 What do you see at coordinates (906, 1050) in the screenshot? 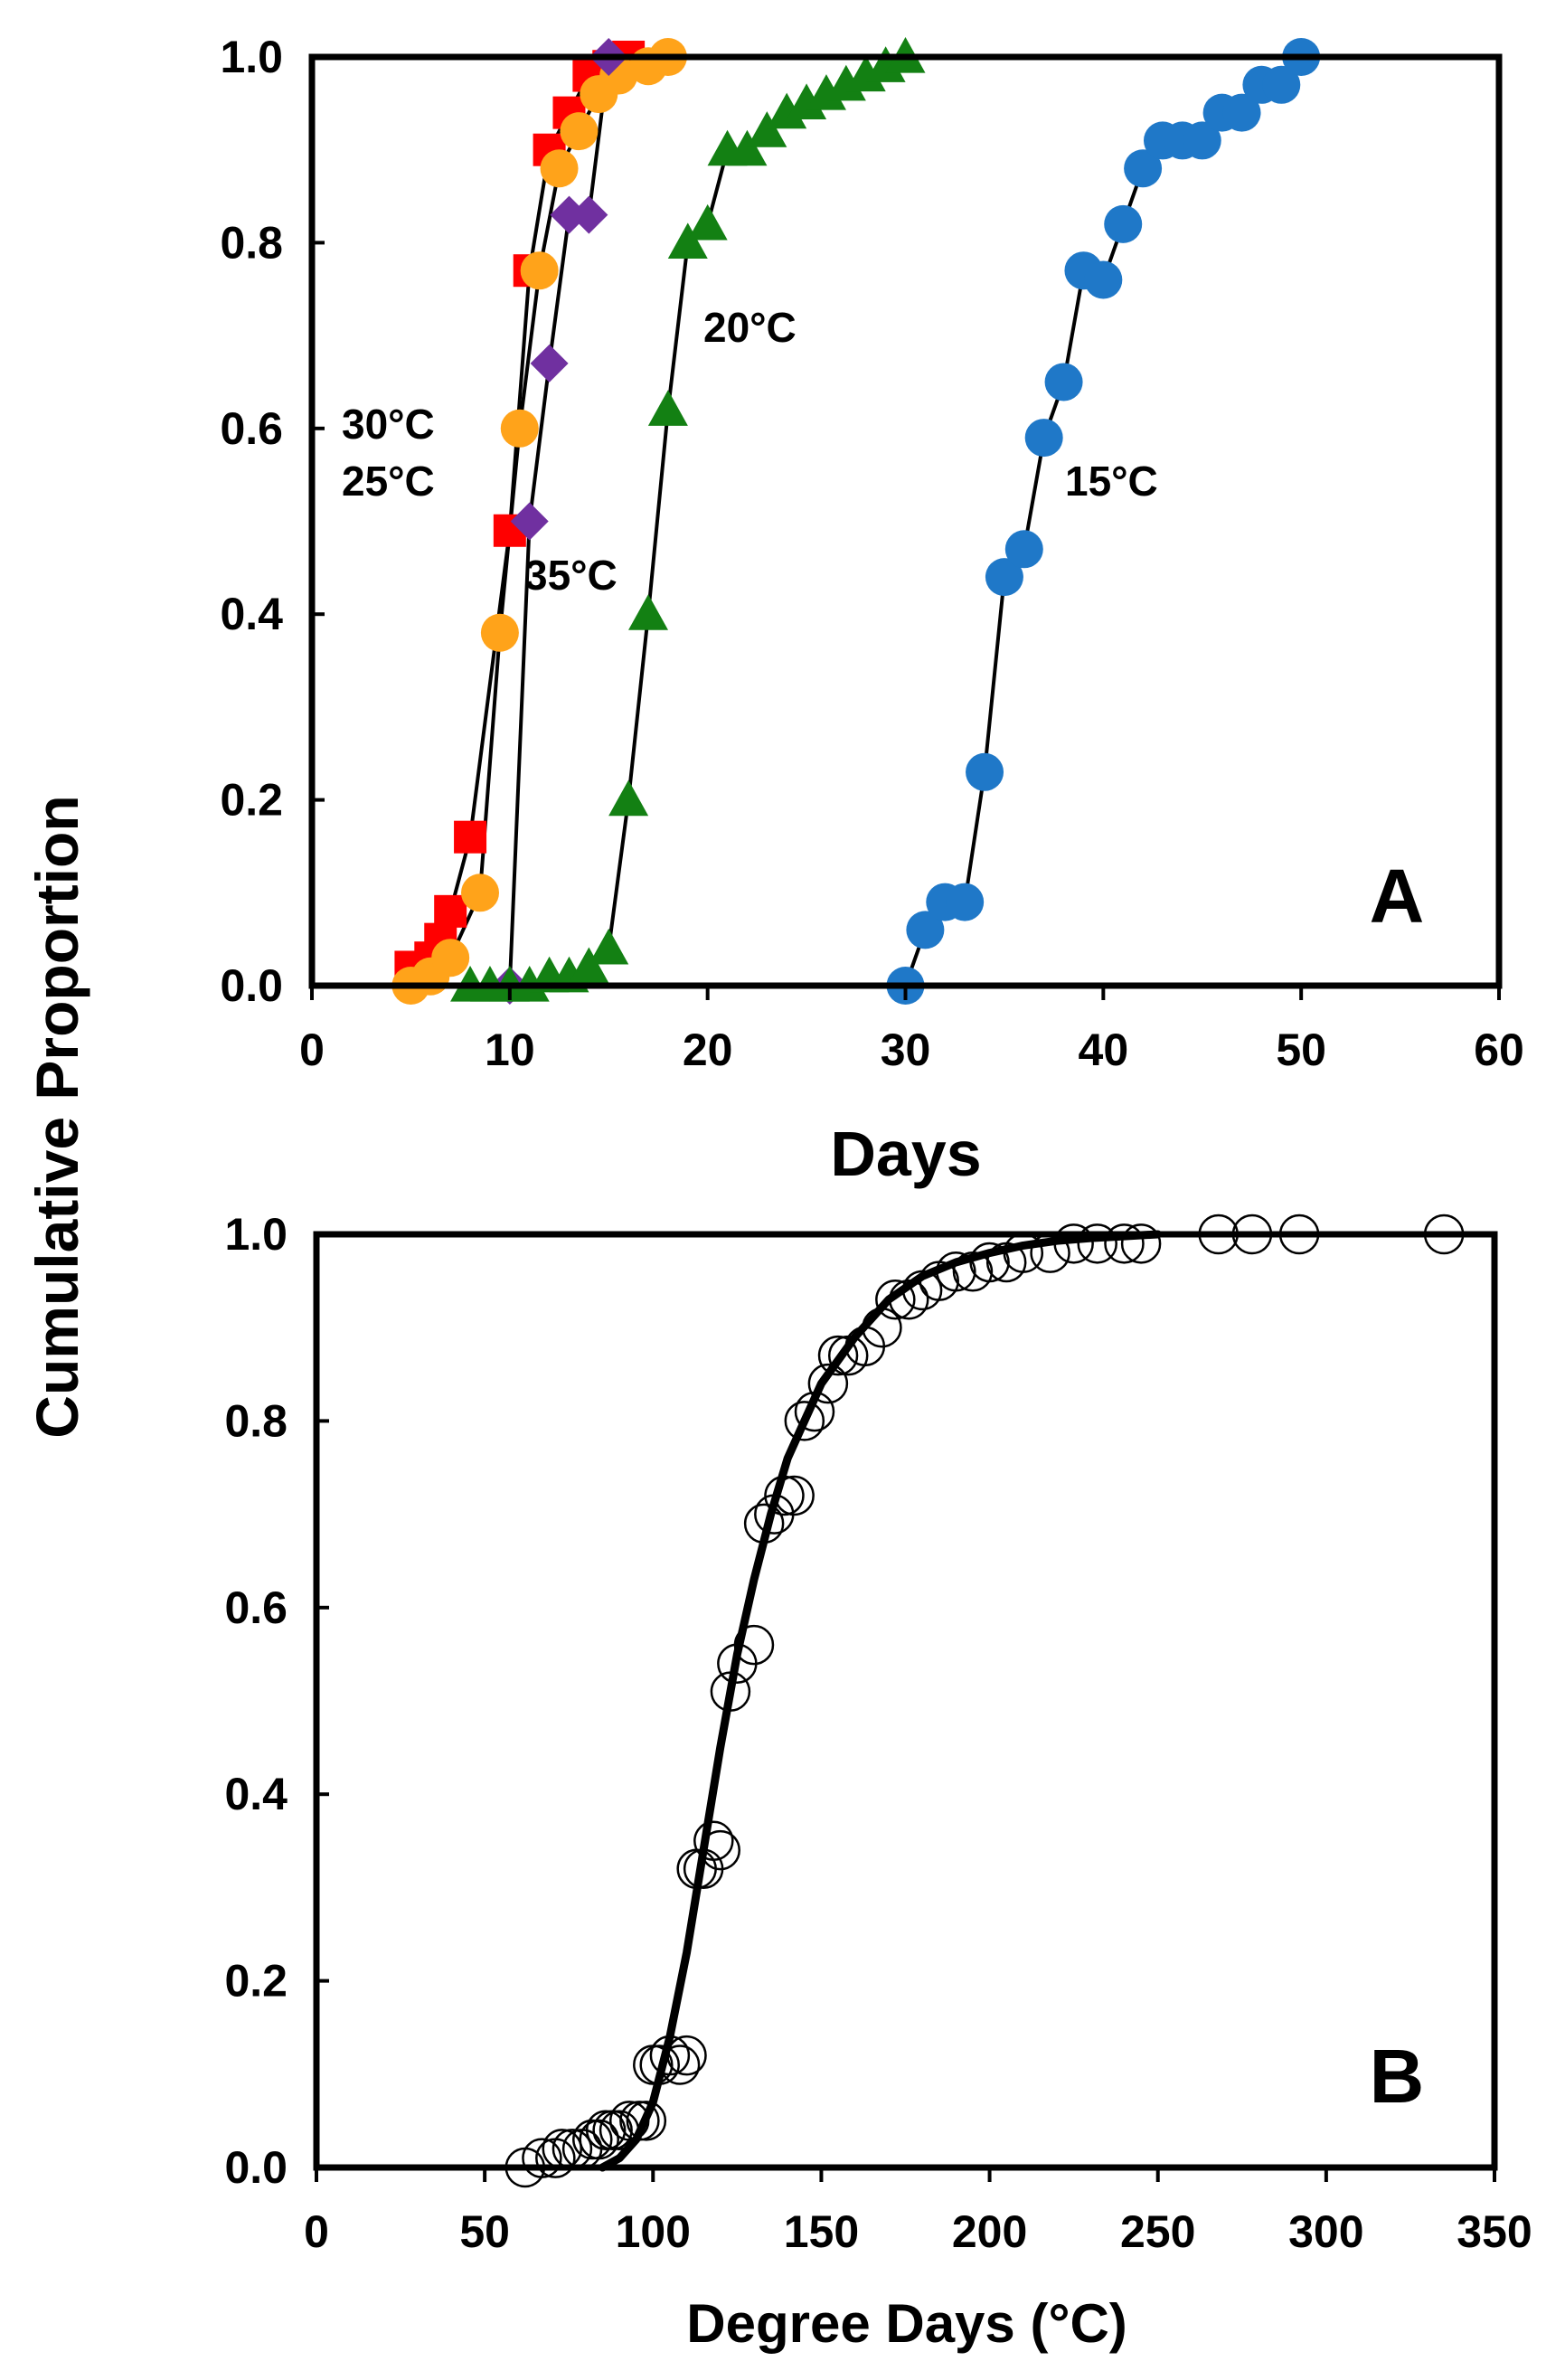
I see `panel-a-x-tick-label: 30` at bounding box center [906, 1050].